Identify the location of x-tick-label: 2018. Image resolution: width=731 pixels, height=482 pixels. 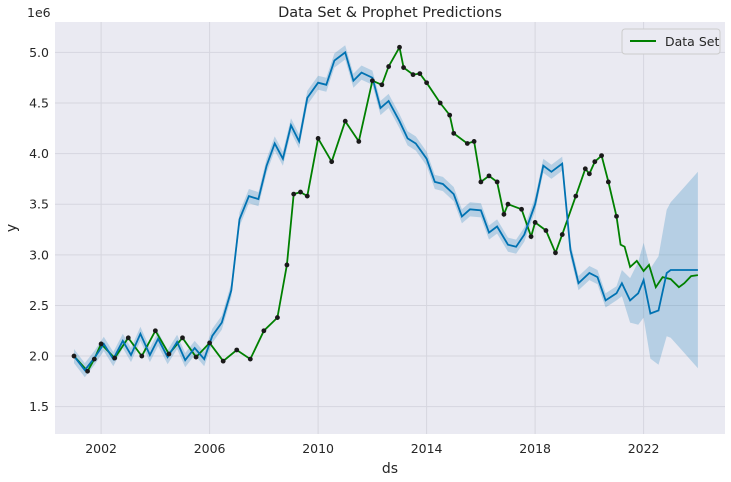
(535, 448).